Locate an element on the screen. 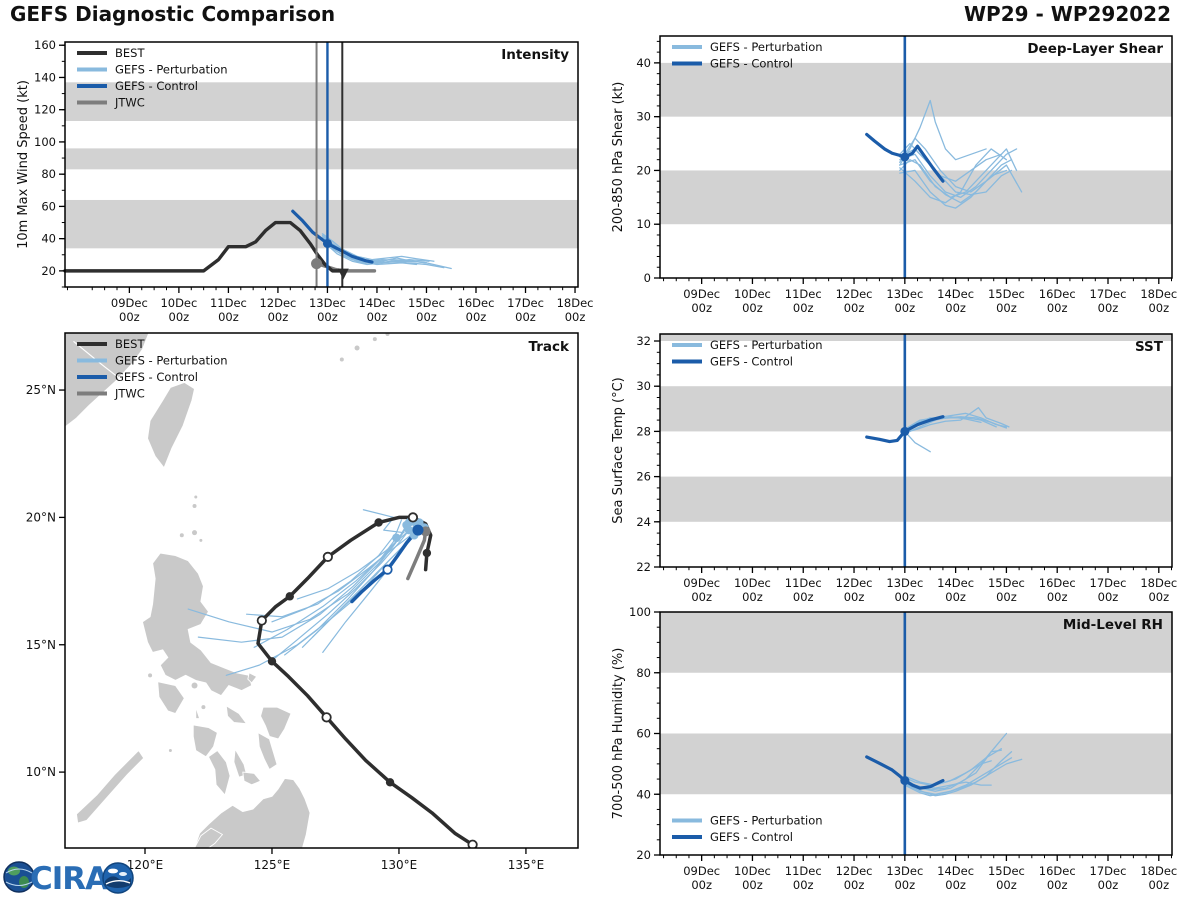 The width and height of the screenshot is (1200, 900). svg-text: 200-850 hPa Shear (kt) is located at coordinates (618, 157).